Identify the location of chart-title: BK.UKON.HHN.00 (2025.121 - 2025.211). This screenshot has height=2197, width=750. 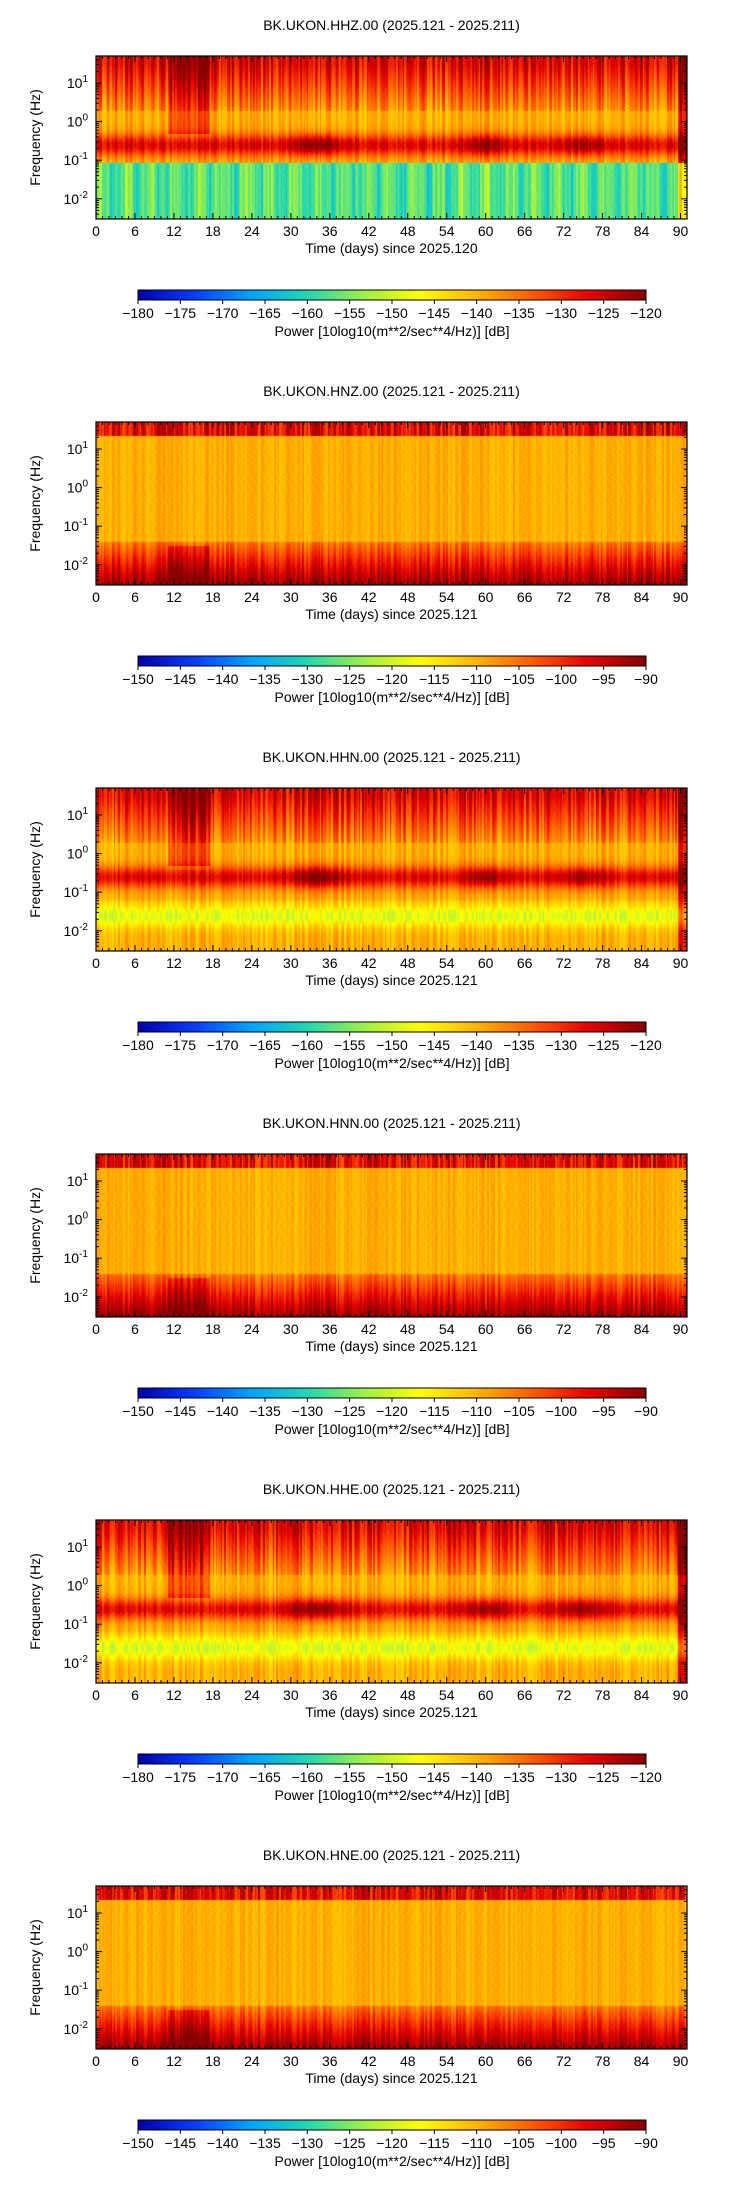
(391, 757).